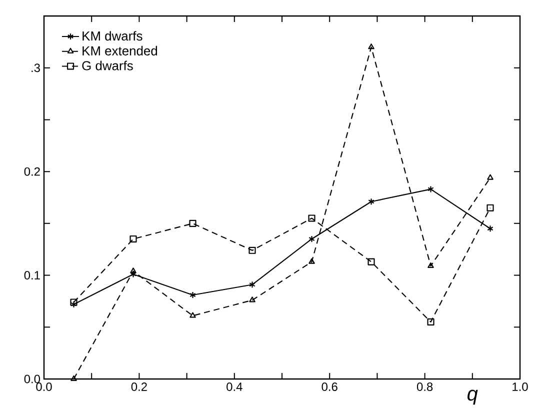 The width and height of the screenshot is (540, 416). I want to click on legend-label: KM dwarfs, so click(112, 36).